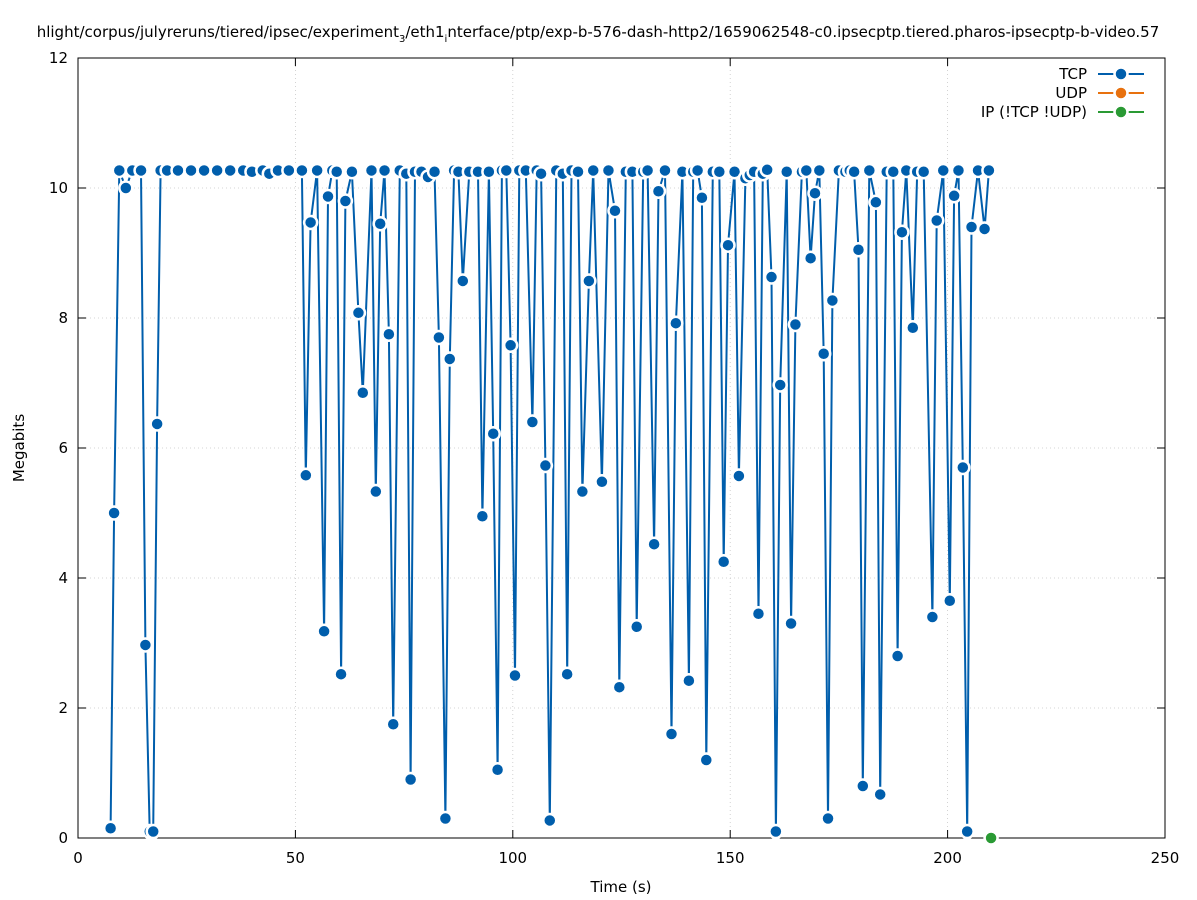  Describe the element at coordinates (63, 838) in the screenshot. I see `y-tick-label: 0` at that location.